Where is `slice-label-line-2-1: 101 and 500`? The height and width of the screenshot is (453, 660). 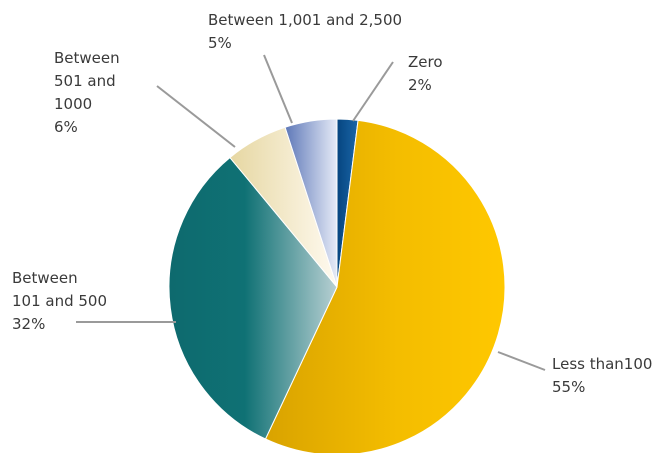
slice-label-line-2-1: 101 and 500 is located at coordinates (59, 301).